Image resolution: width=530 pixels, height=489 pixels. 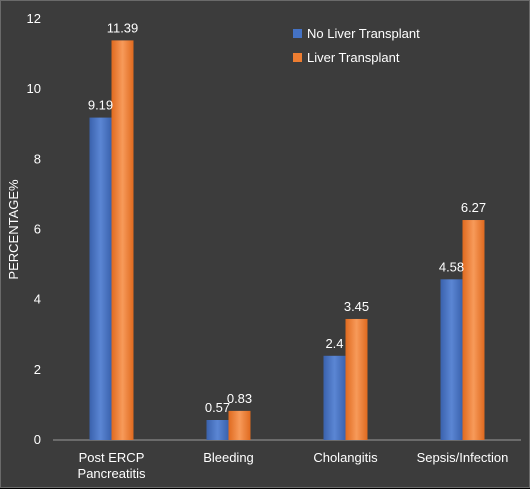 I want to click on x-category-label: Bleeding, so click(x=228, y=457).